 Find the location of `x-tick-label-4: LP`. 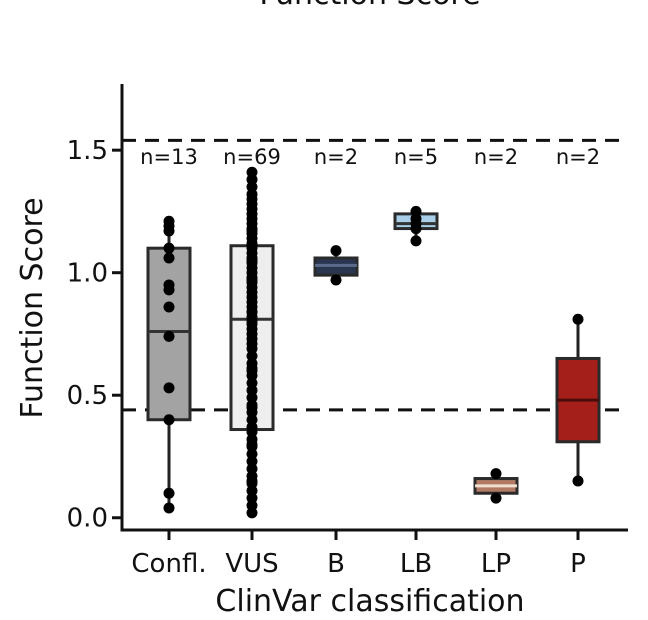

x-tick-label-4: LP is located at coordinates (496, 564).